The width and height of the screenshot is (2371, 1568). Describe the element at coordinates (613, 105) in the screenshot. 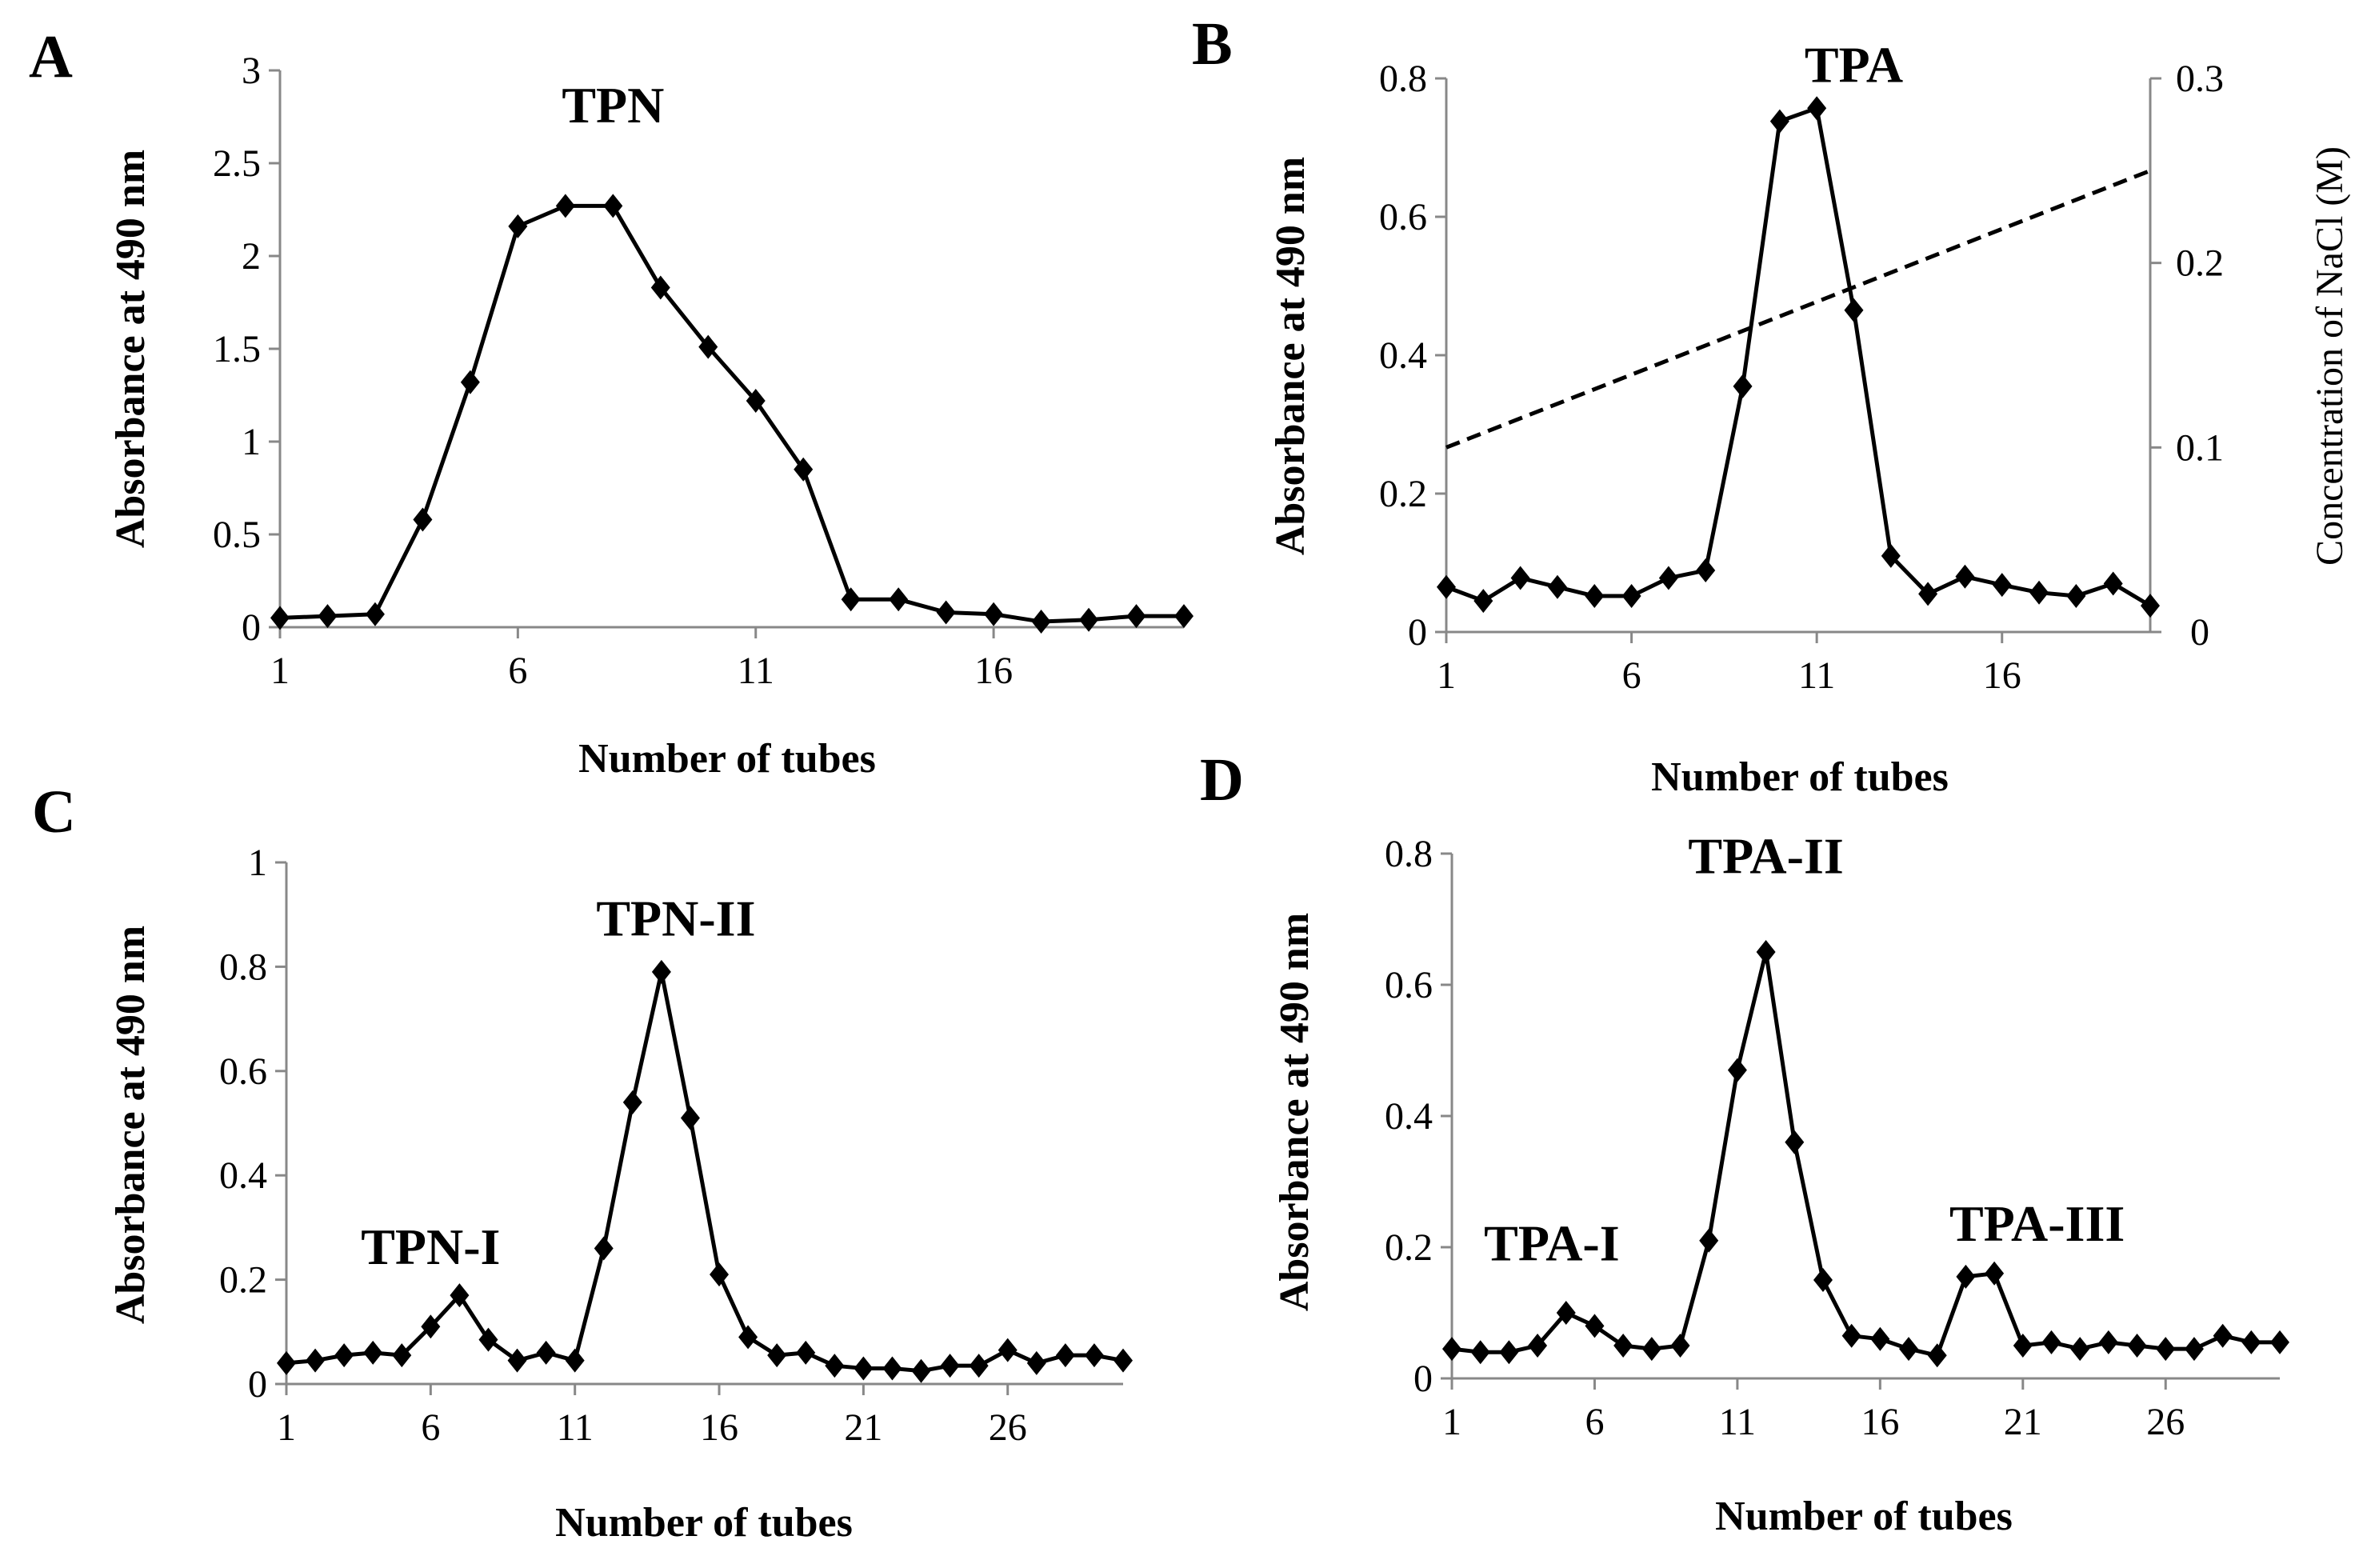

I see `panel-a-peak-label: TPN` at that location.